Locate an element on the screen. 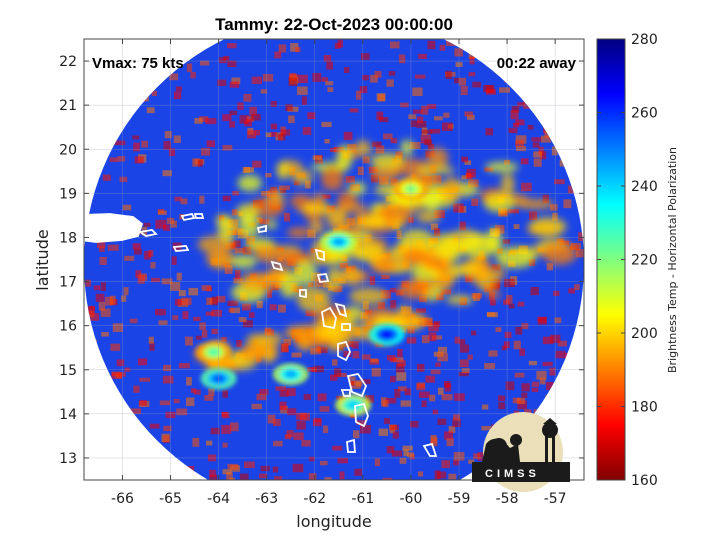 Image resolution: width=720 pixels, height=540 pixels. cold-cells is located at coordinates (312, 297).